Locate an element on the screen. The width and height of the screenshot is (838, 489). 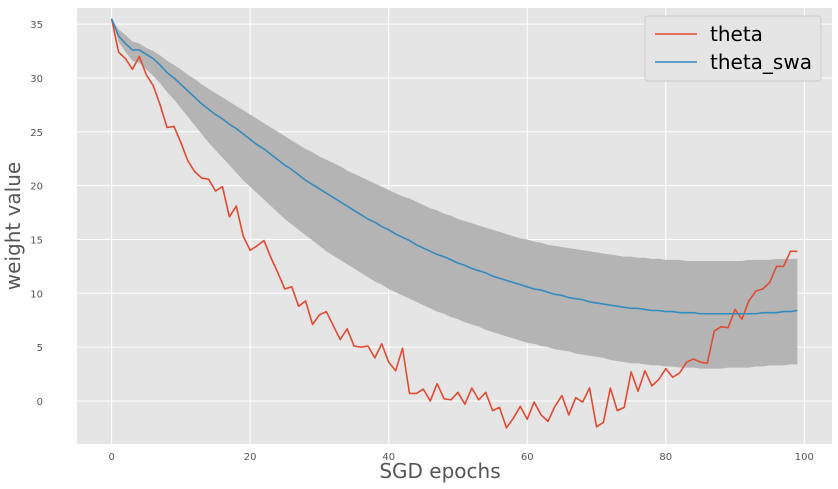
y-tick-label: 15 is located at coordinates (36, 240).